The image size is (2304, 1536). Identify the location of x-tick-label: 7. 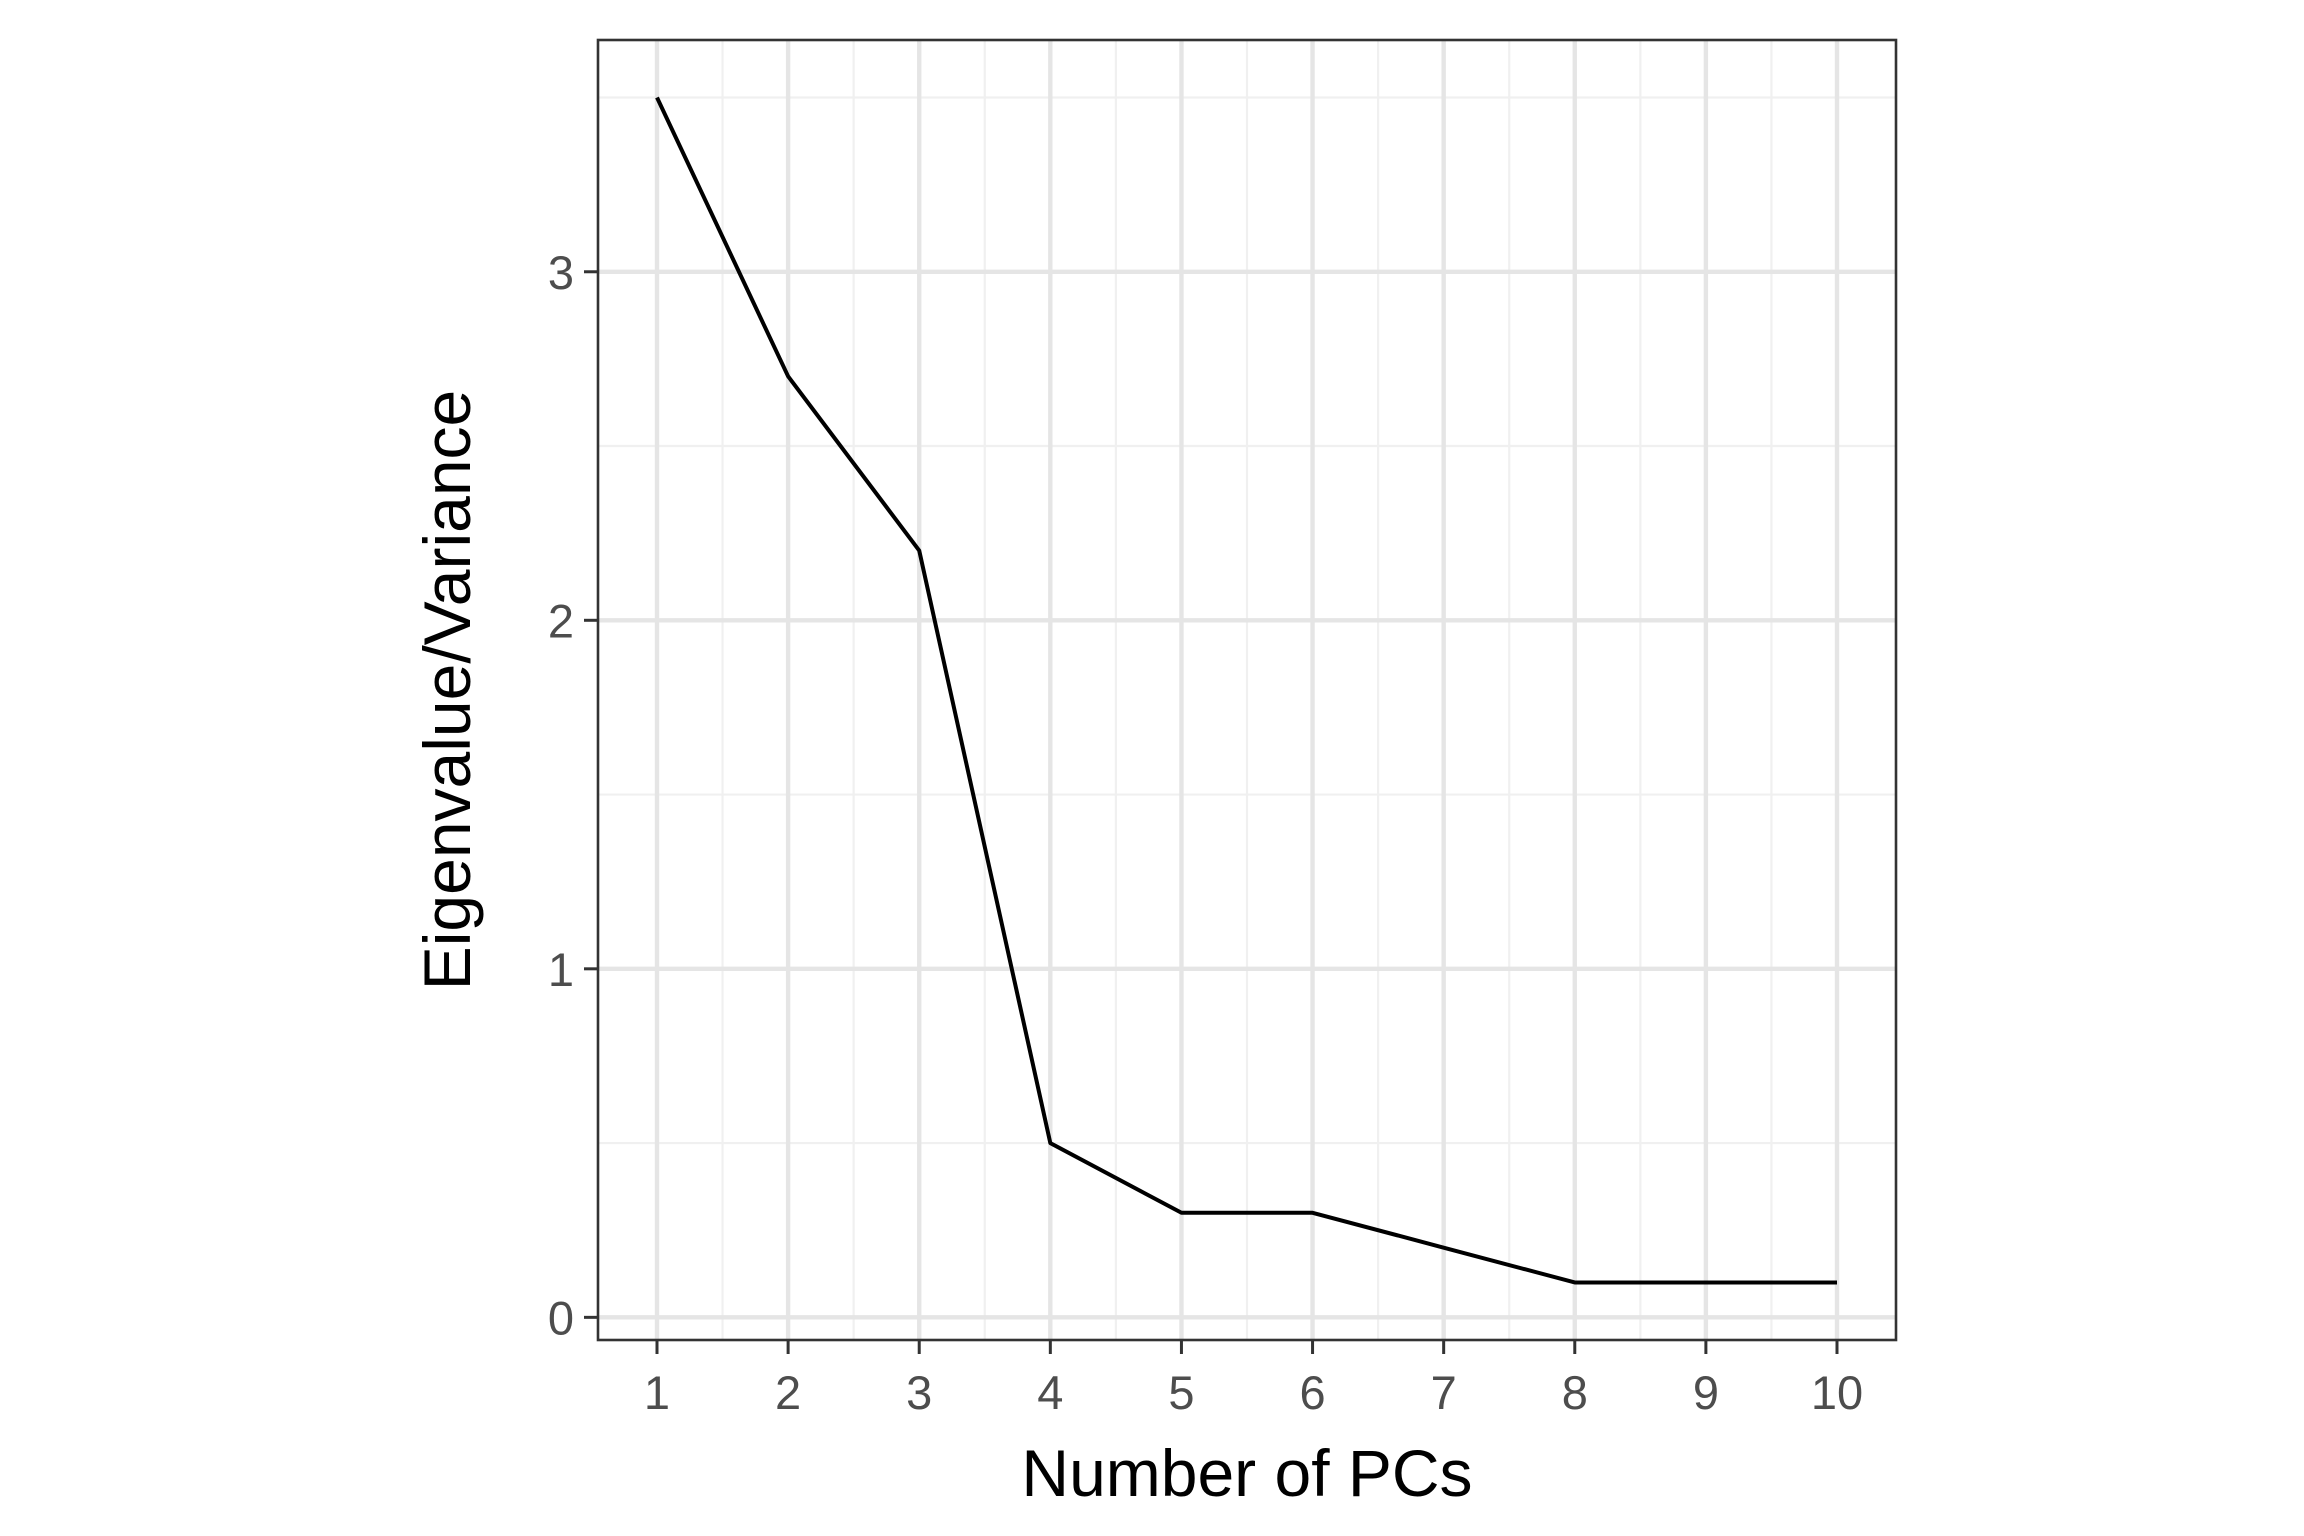
(1444, 1392).